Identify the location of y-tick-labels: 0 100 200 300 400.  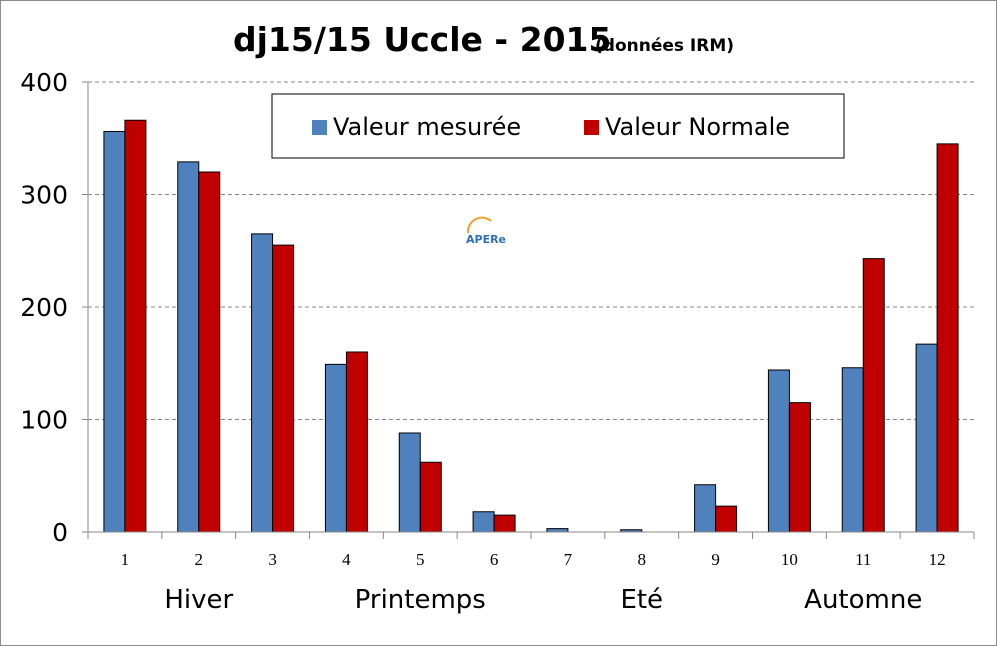
(44, 307).